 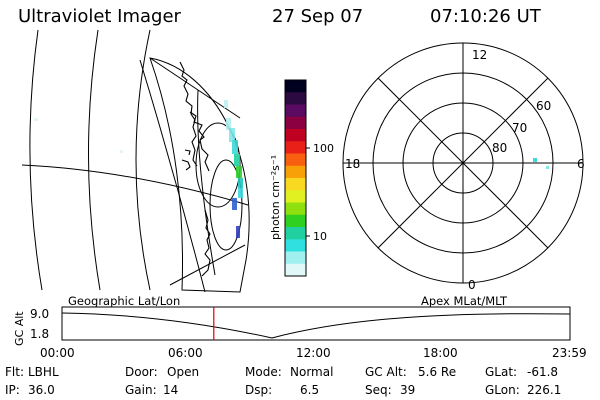 What do you see at coordinates (502, 390) in the screenshot?
I see `glon-label: GLon:` at bounding box center [502, 390].